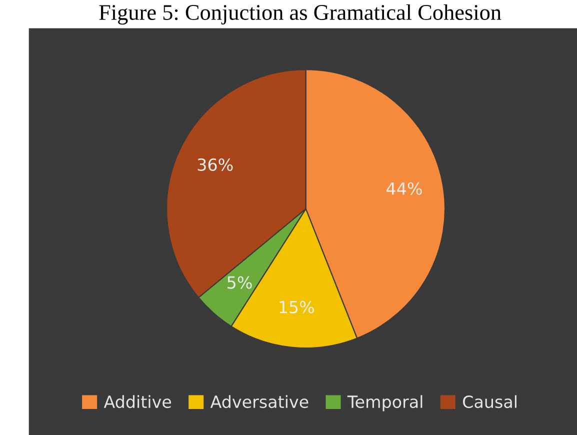 The height and width of the screenshot is (435, 577). I want to click on chart-title: Figure 5: Conjuction as Gramatical Cohesion, so click(300, 14).